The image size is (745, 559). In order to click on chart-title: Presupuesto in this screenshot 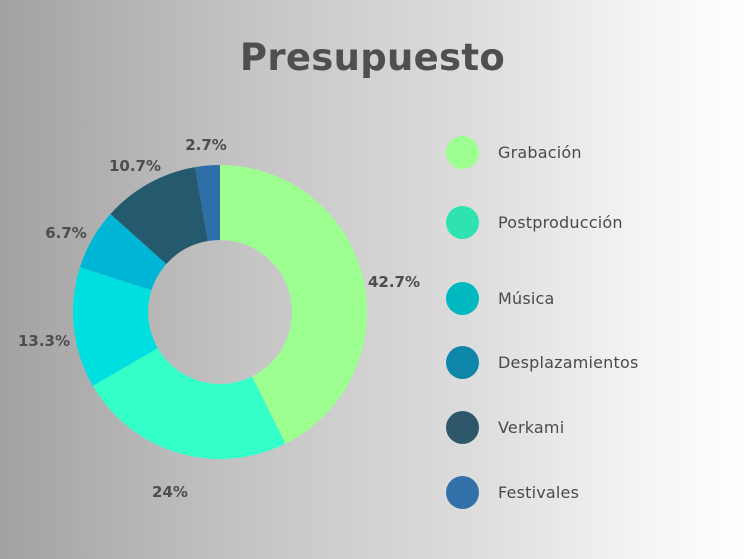, I will do `click(372, 57)`.